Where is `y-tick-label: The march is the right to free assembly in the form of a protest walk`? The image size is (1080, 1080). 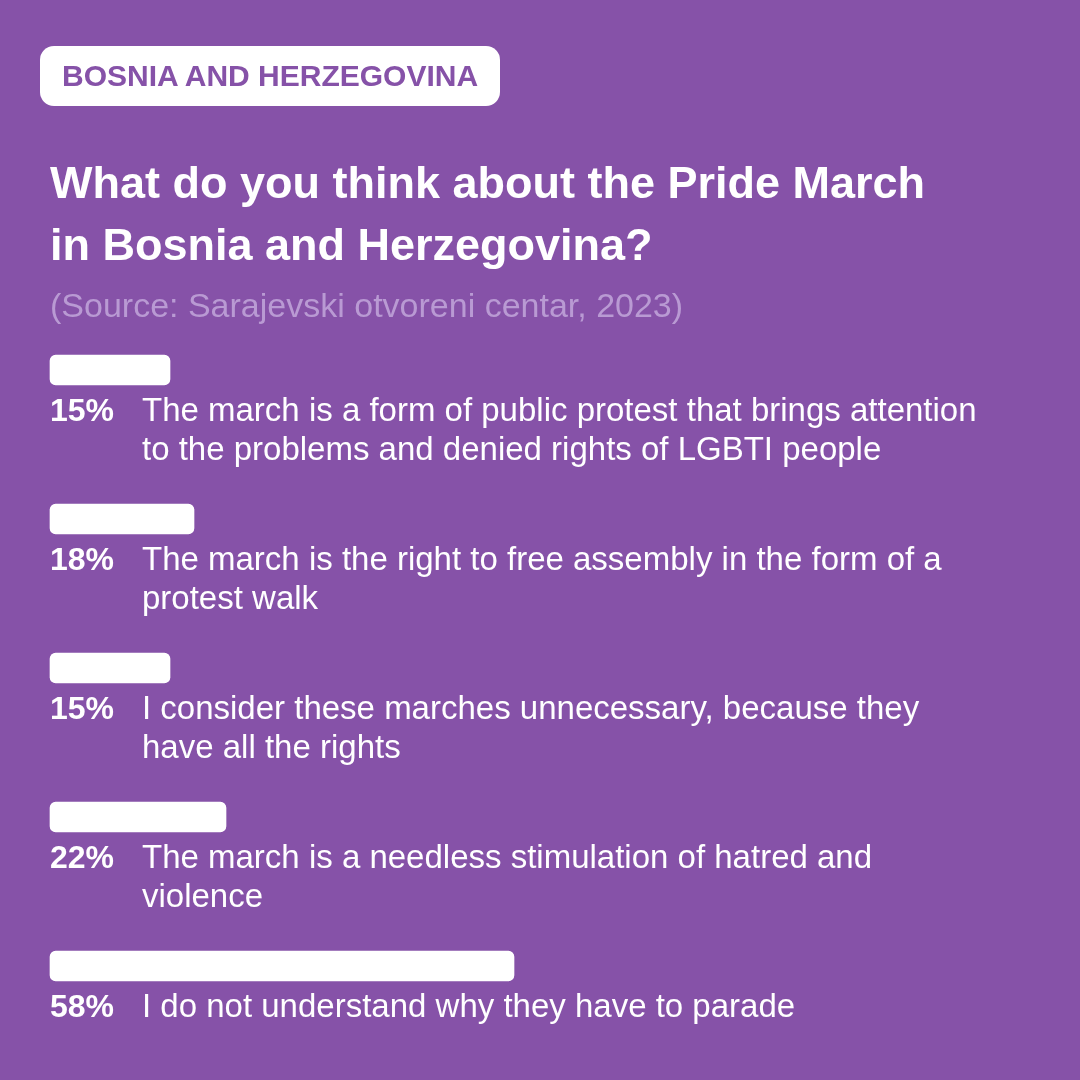
y-tick-label: The march is the right to free assembly in the form of a protest walk is located at coordinates (542, 578).